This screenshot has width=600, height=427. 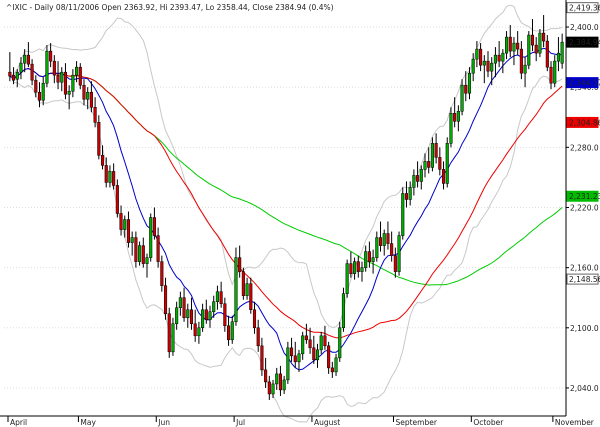 What do you see at coordinates (488, 422) in the screenshot?
I see `x-tick-label: October` at bounding box center [488, 422].